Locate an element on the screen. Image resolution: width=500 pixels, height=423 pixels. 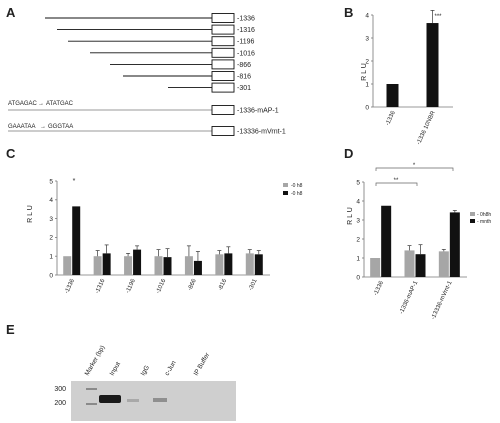
lane-label-marker: Marker (bp) is located at coordinates (95, 360).